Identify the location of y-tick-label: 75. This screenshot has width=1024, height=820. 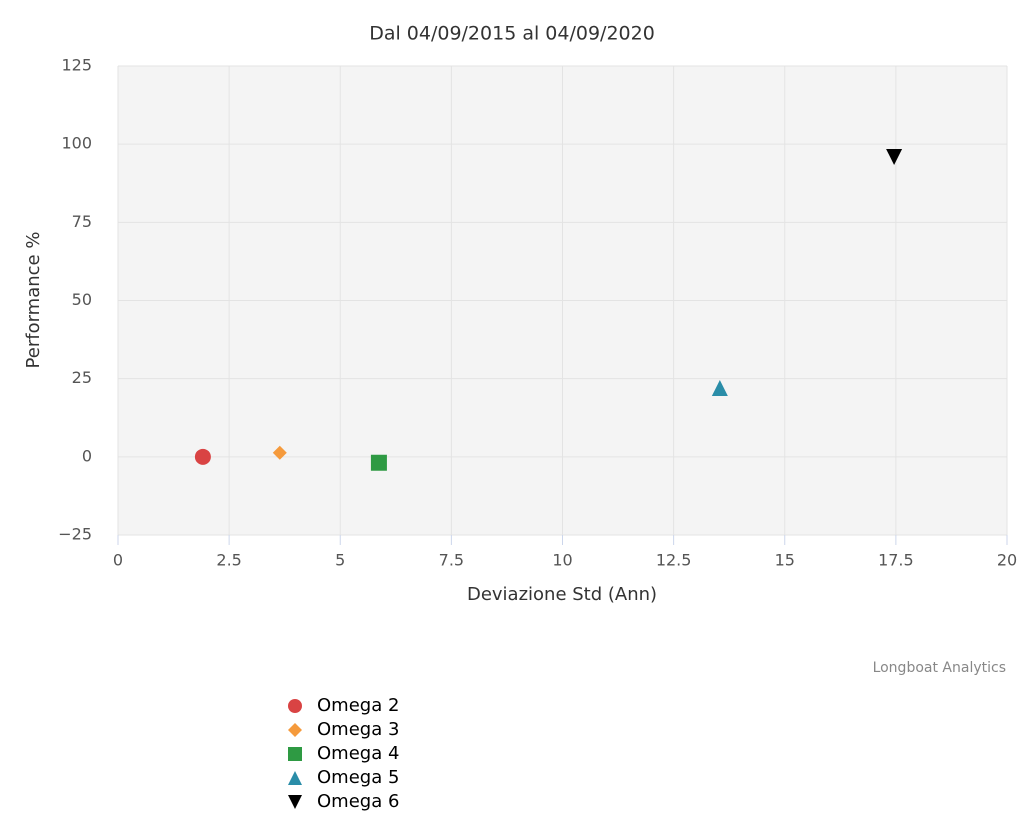
(82, 221).